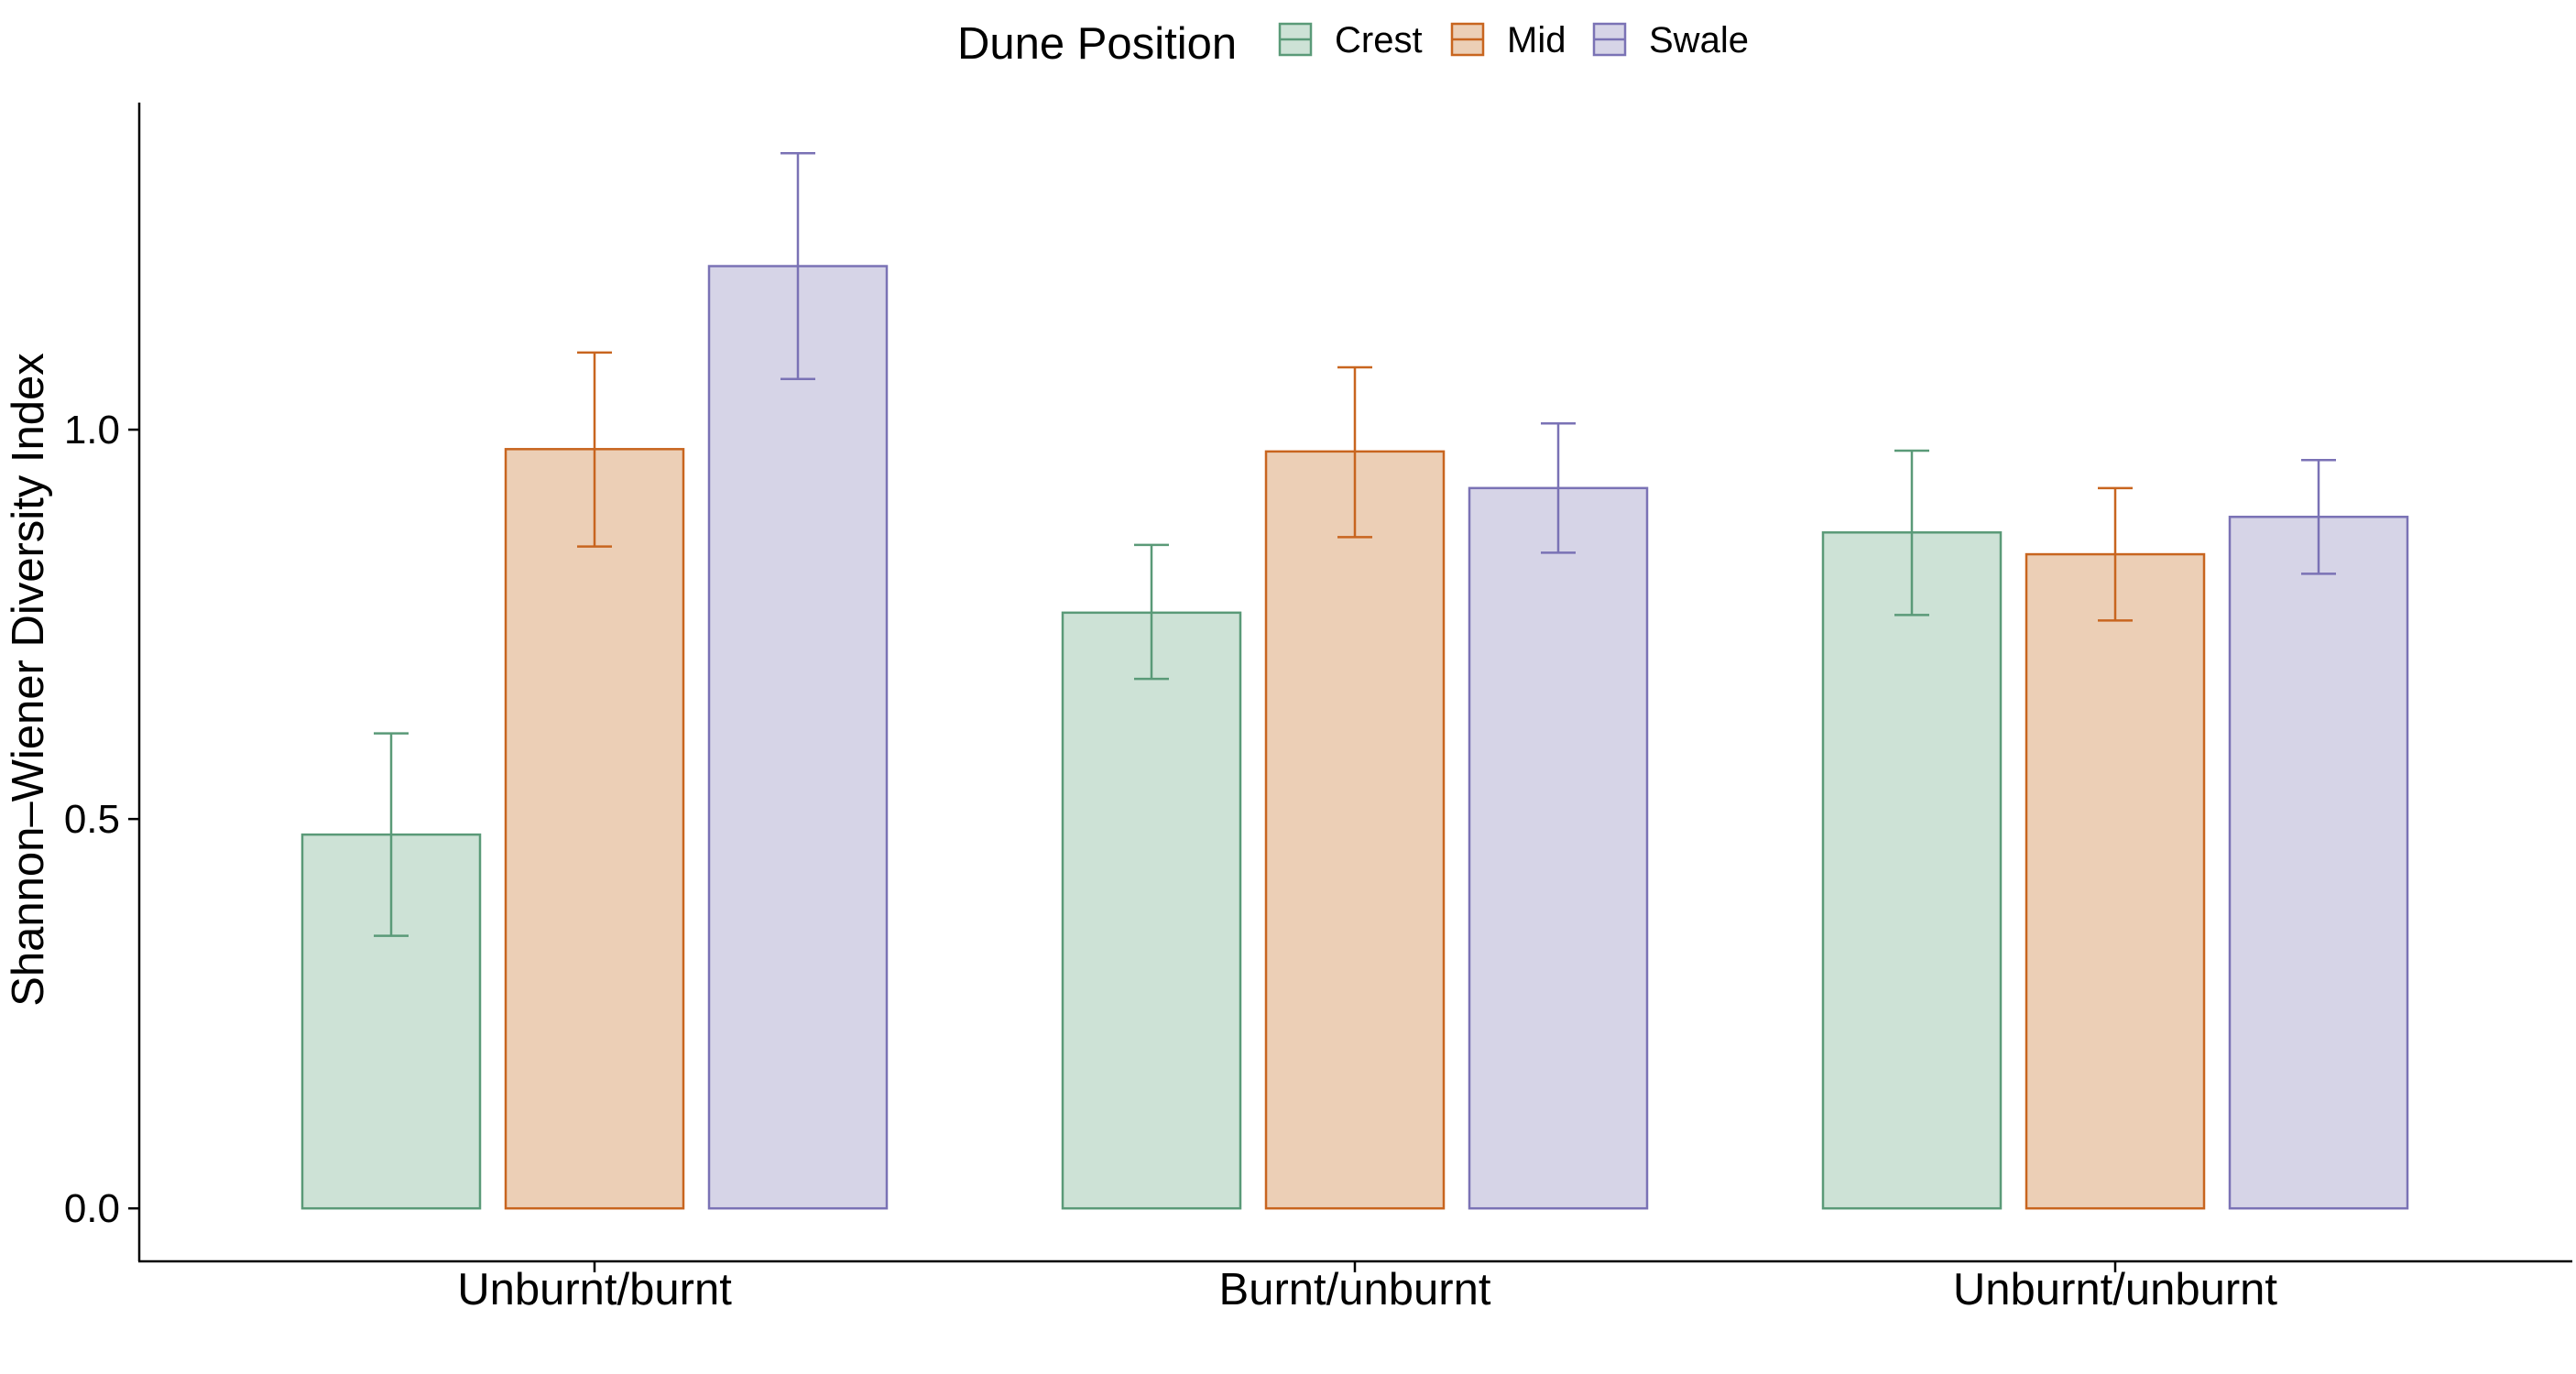 The image size is (2576, 1374). Describe the element at coordinates (92, 431) in the screenshot. I see `y-tick-label: 1.0` at that location.